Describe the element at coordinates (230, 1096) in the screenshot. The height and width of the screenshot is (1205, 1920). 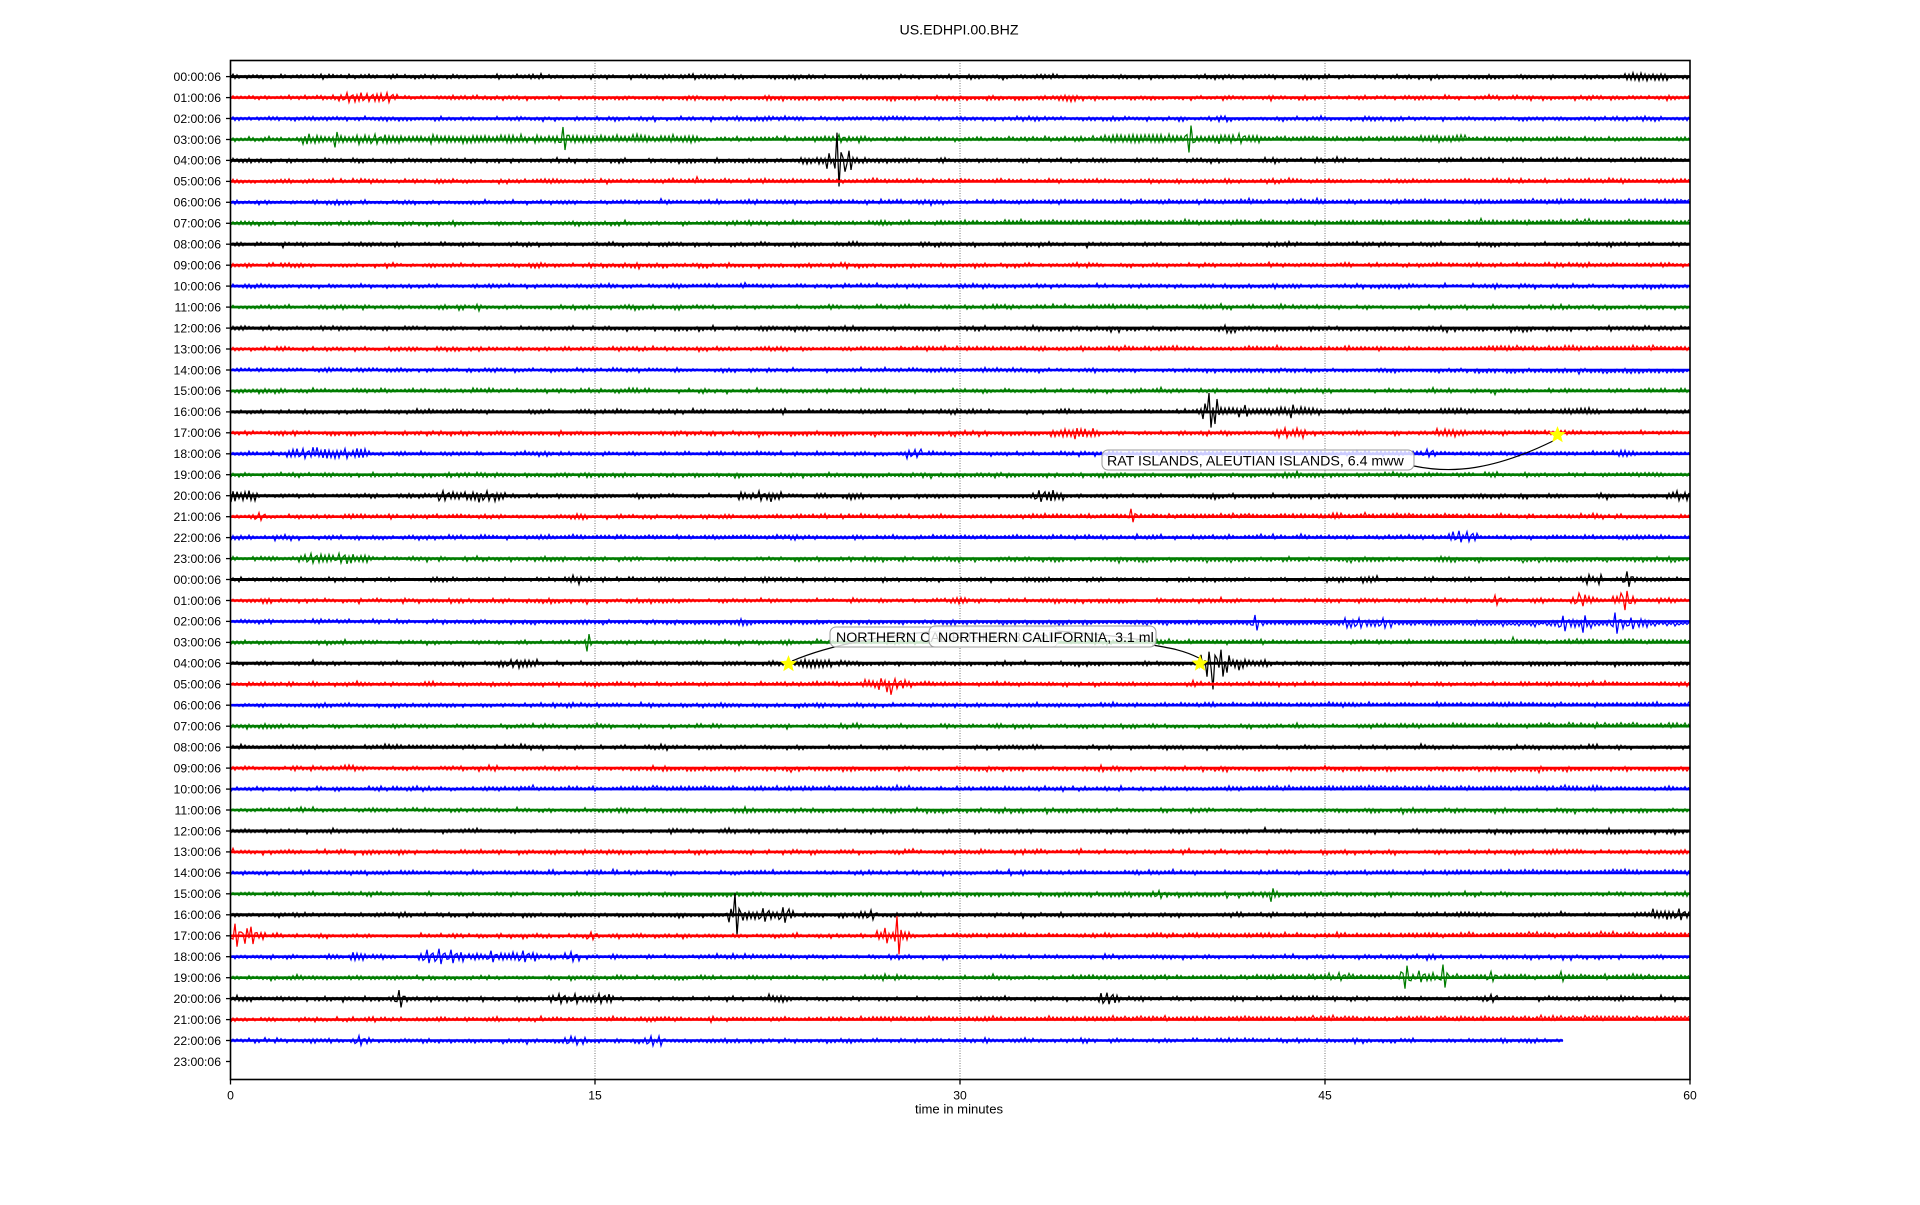
I see `svg-text: 0` at that location.